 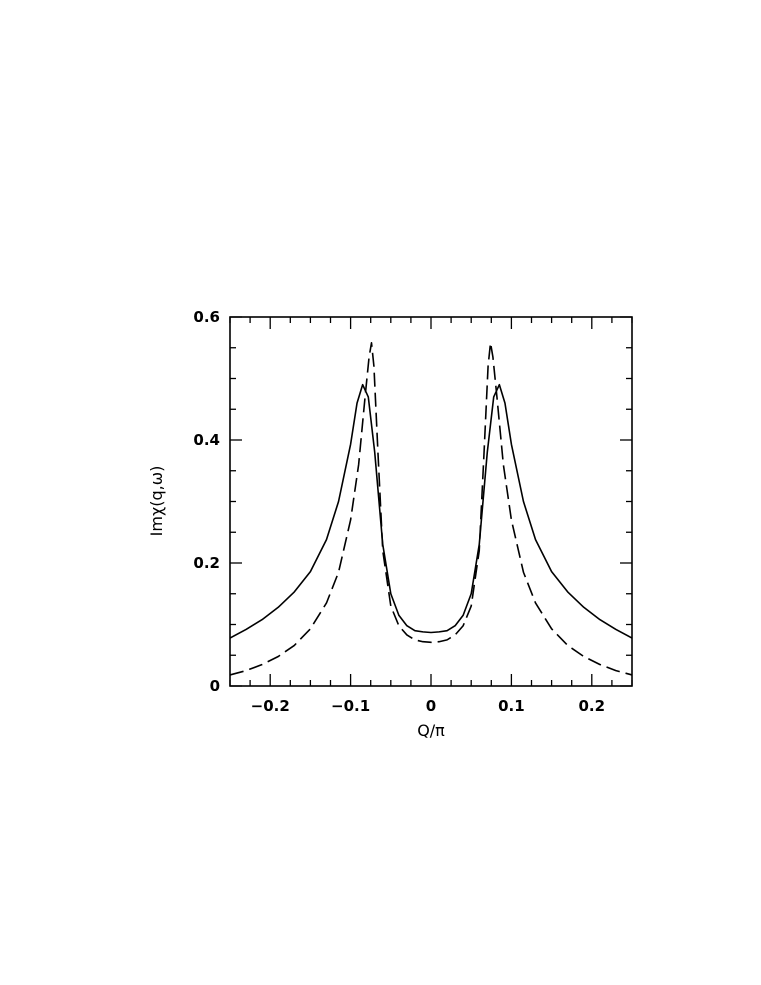 What do you see at coordinates (270, 706) in the screenshot?
I see `x-tick-label: −0.2` at bounding box center [270, 706].